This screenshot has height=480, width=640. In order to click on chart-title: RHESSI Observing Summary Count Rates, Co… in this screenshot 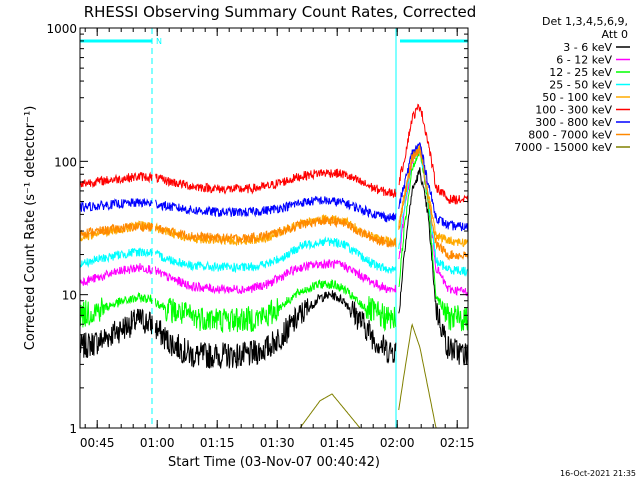, I will do `click(280, 12)`.